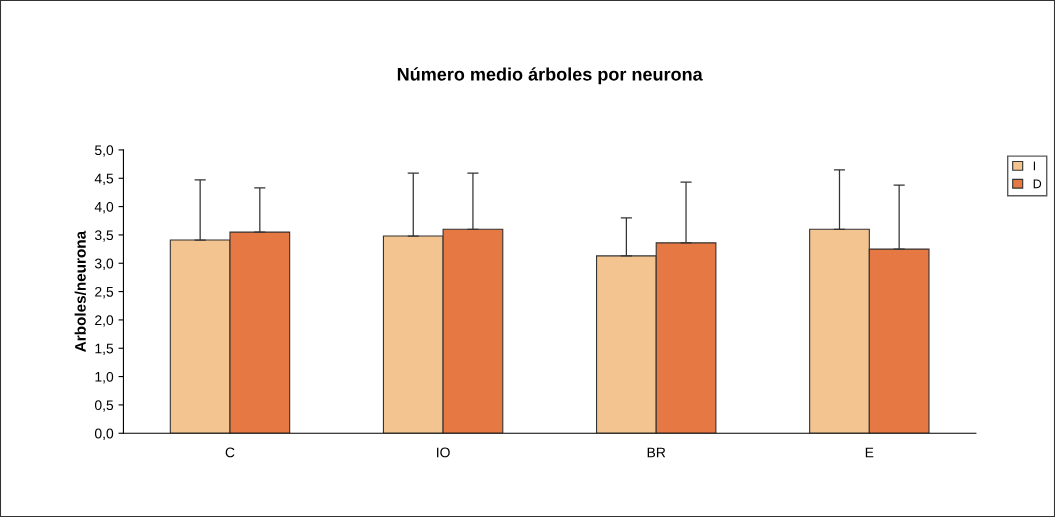 The image size is (1055, 517). What do you see at coordinates (104, 434) in the screenshot?
I see `y-tick-label: 0,0` at bounding box center [104, 434].